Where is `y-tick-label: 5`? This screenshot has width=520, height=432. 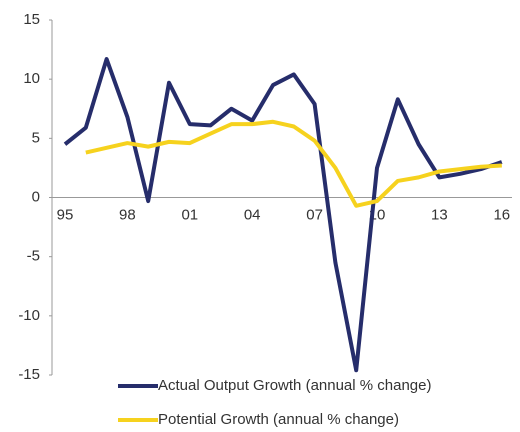 y-tick-label: 5 is located at coordinates (36, 137).